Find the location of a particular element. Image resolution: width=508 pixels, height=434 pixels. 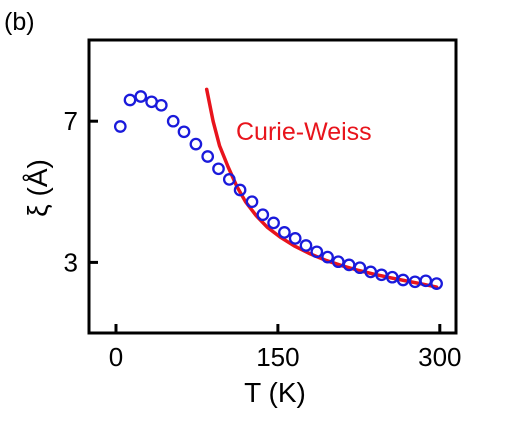

curie-weiss-annotation: Curie-Weiss is located at coordinates (304, 132).